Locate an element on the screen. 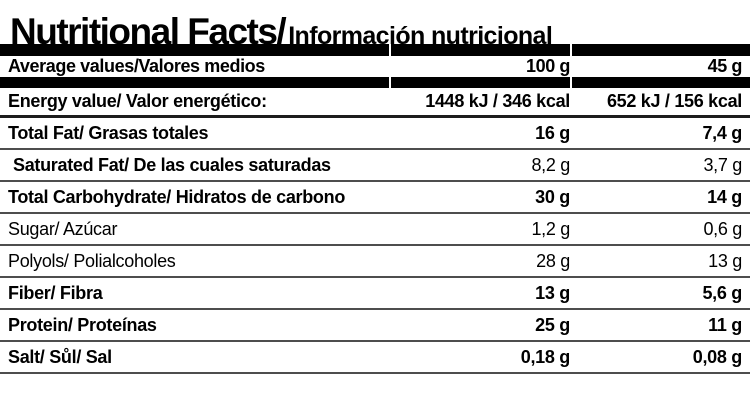  header-col-100g: 100 g is located at coordinates (547, 66).